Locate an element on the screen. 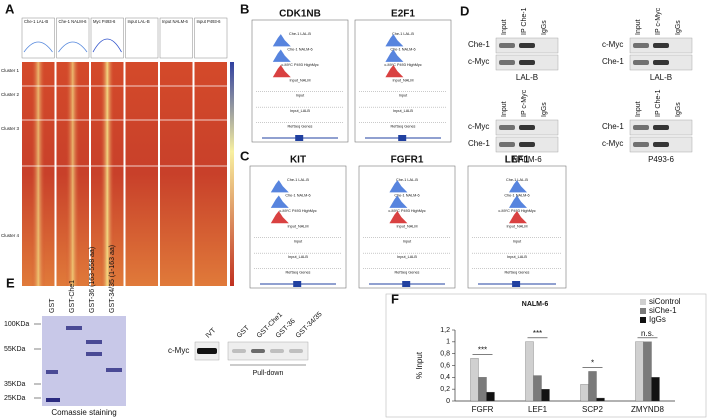  x-tick-label: SCP2 is located at coordinates (592, 409).